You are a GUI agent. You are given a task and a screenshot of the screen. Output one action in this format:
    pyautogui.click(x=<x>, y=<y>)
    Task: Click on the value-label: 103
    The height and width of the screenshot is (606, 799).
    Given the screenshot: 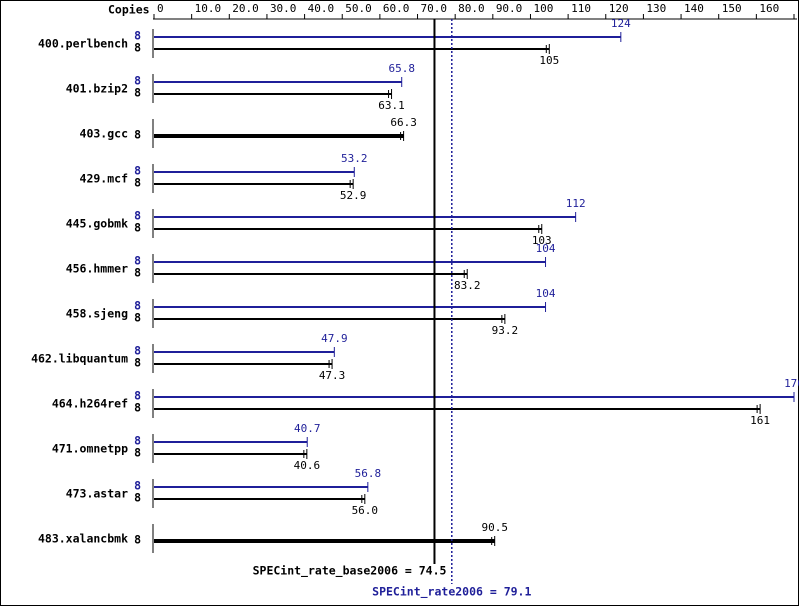 What is the action you would take?
    pyautogui.click(x=542, y=240)
    